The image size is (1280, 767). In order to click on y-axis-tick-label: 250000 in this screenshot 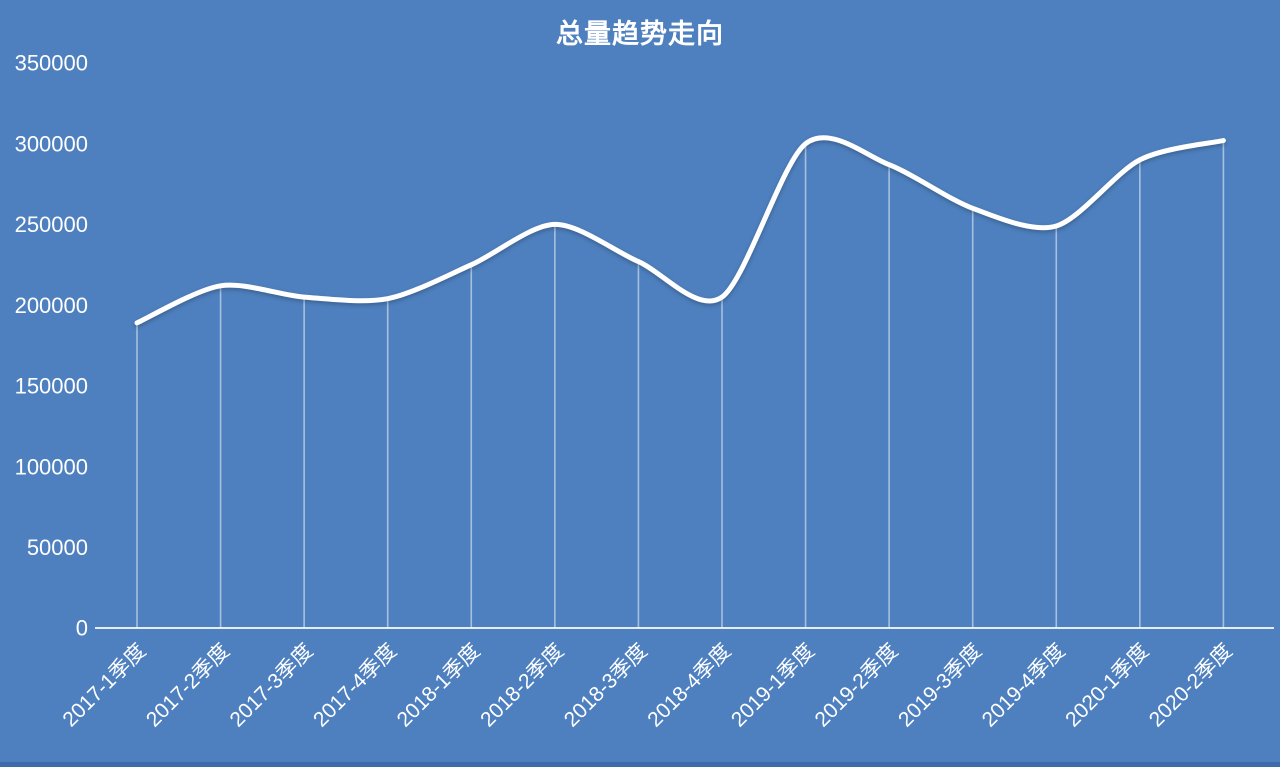, I will do `click(51, 224)`.